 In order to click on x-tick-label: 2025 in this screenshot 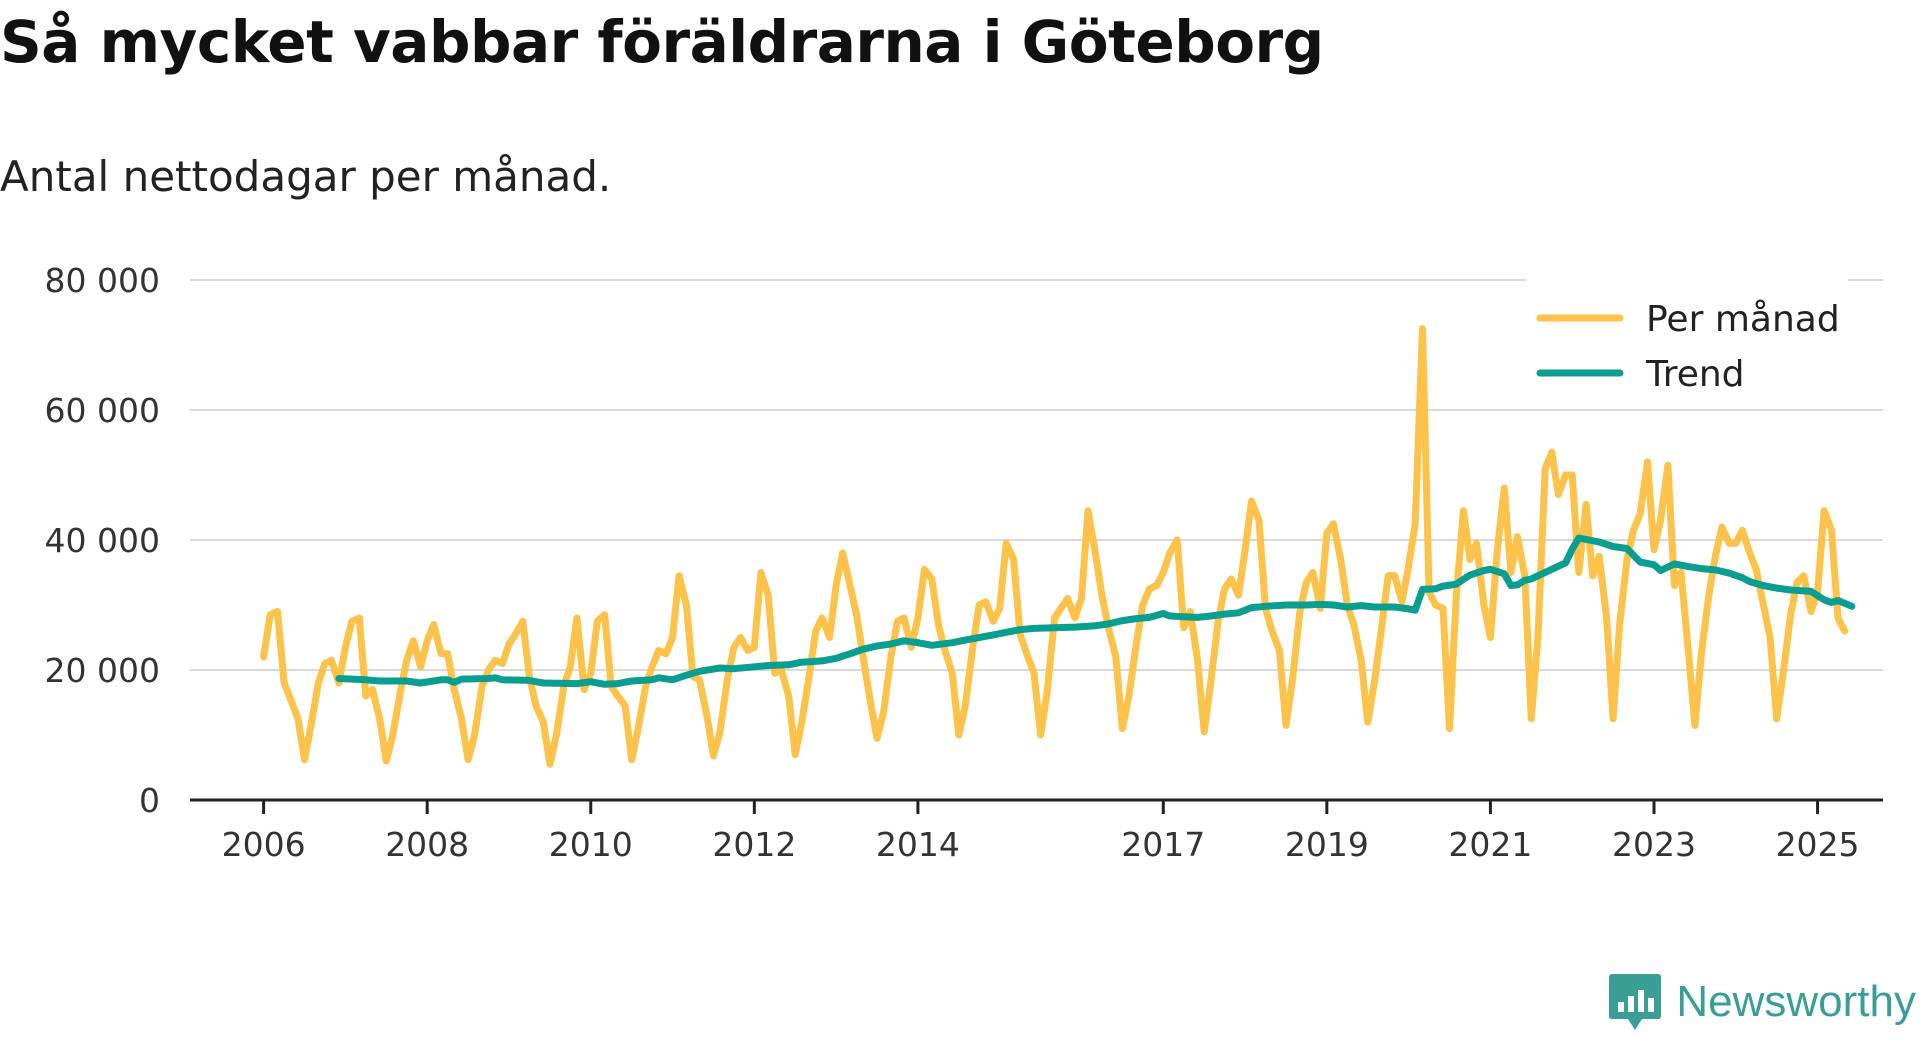, I will do `click(1818, 844)`.